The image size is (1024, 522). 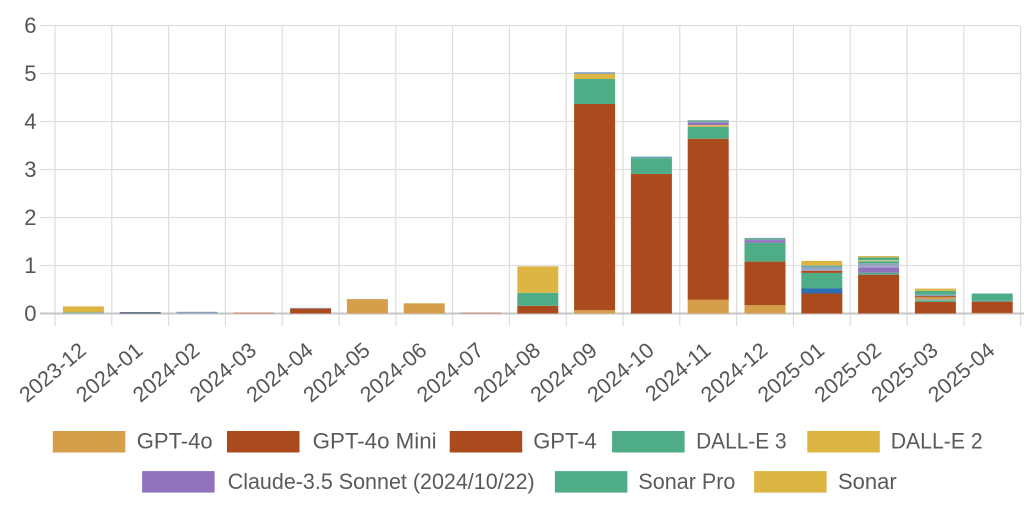 I want to click on svg-text: 5, so click(x=30, y=73).